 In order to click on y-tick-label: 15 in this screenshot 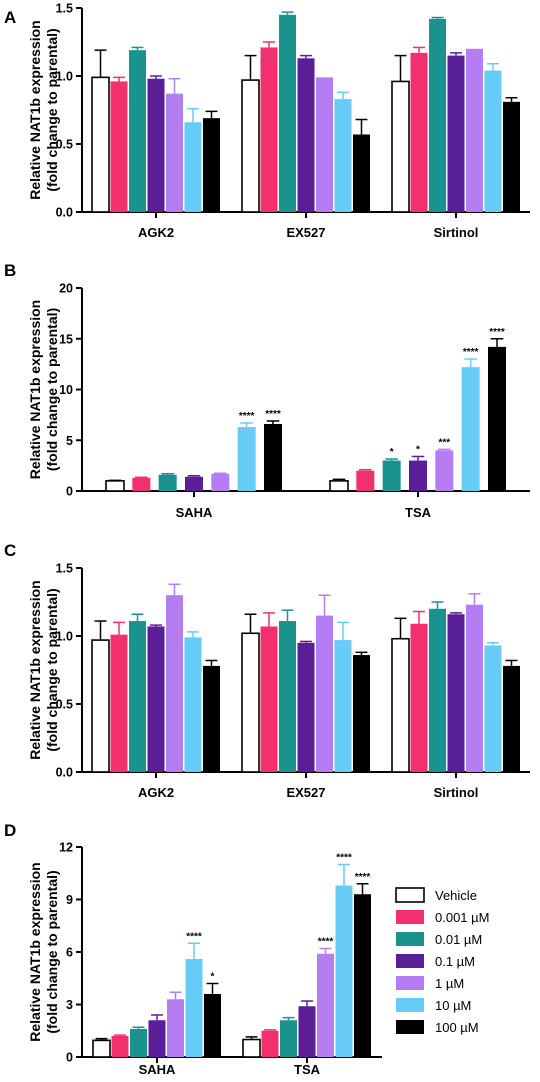, I will do `click(66, 339)`.